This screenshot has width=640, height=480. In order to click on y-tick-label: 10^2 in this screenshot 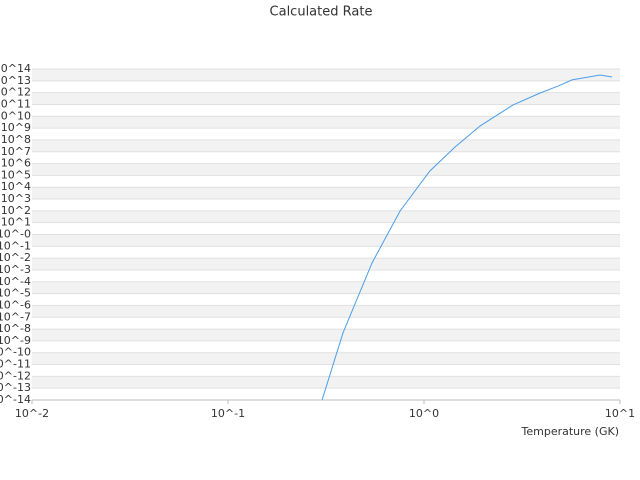, I will do `click(16, 210)`.